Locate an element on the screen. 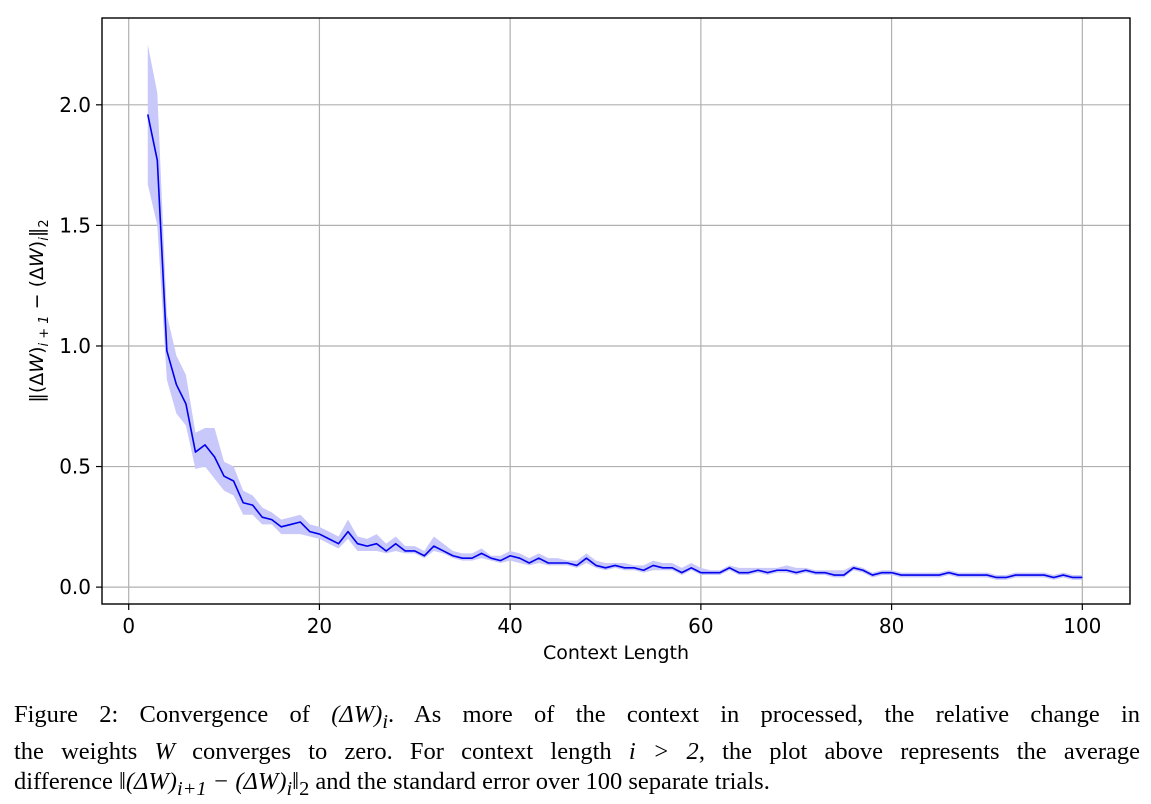 The height and width of the screenshot is (804, 1151). y-tick-label: 0.0 is located at coordinates (75, 587).